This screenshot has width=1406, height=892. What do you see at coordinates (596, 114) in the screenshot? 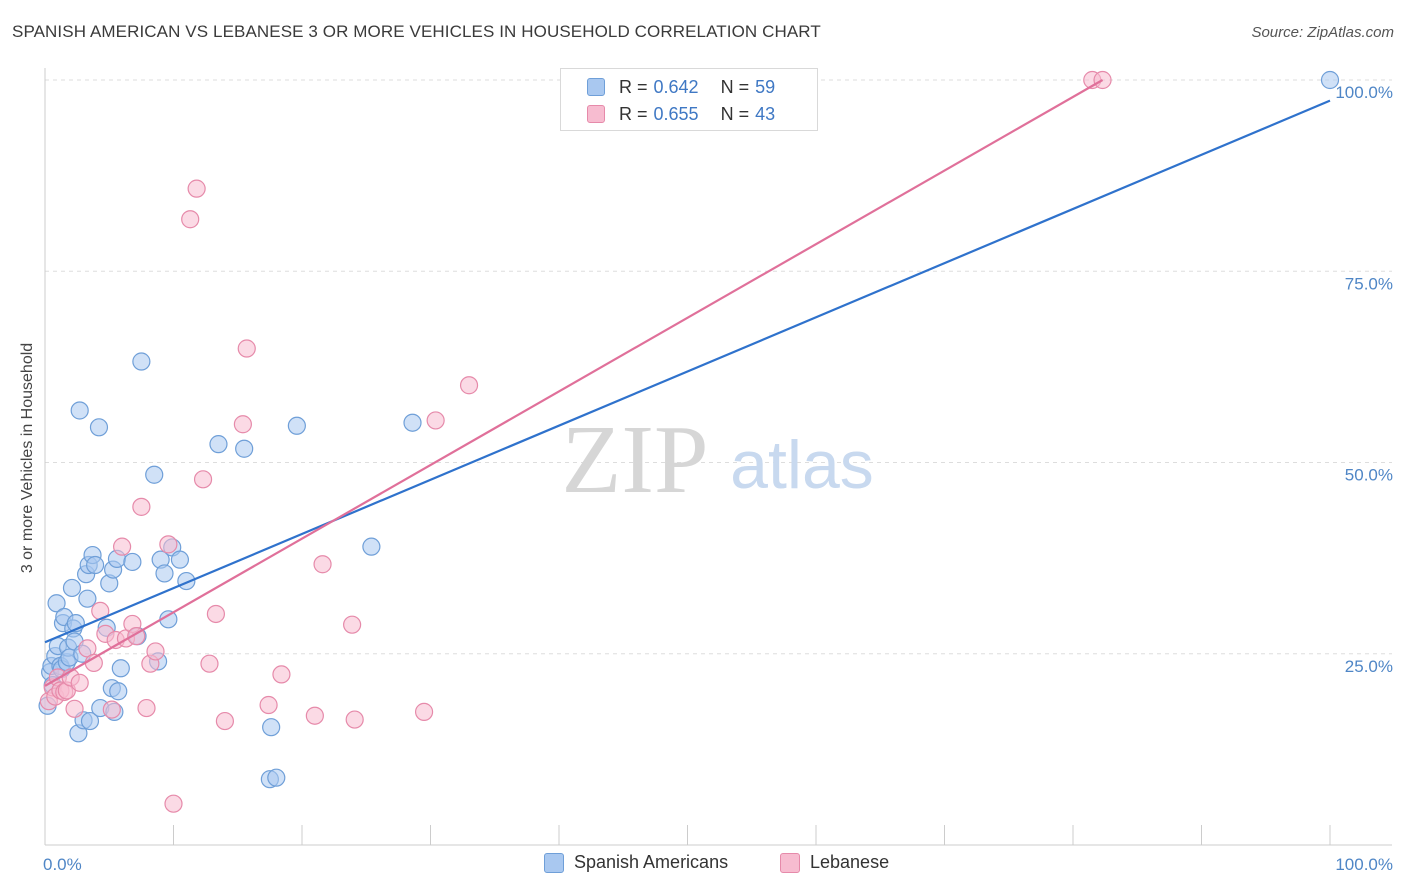
I see `lebanese-swatch` at bounding box center [596, 114].